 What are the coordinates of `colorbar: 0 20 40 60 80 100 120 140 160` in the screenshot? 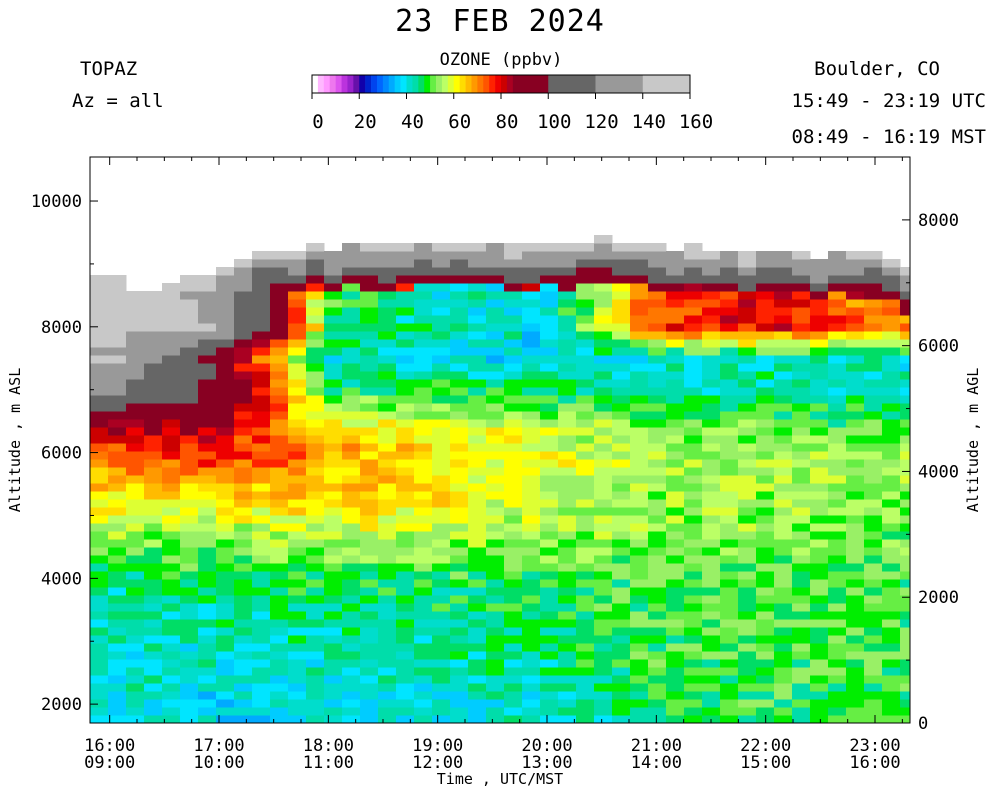 It's located at (512, 103).